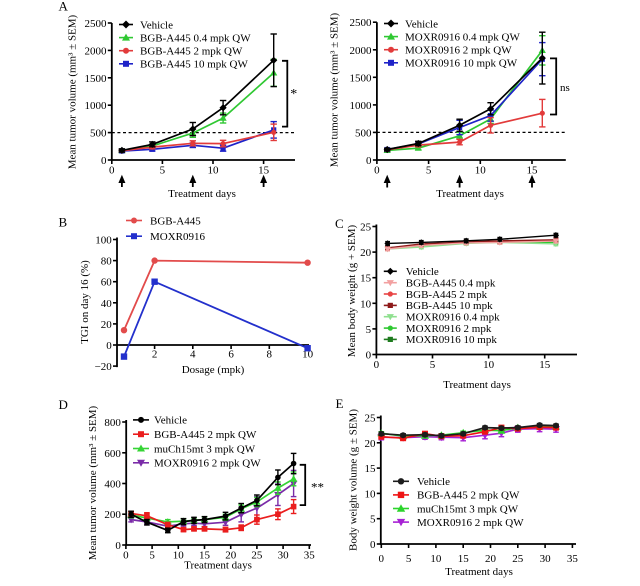 The image size is (640, 586). I want to click on svg-text: BGB-A445 0.4 mpk, so click(451, 284).